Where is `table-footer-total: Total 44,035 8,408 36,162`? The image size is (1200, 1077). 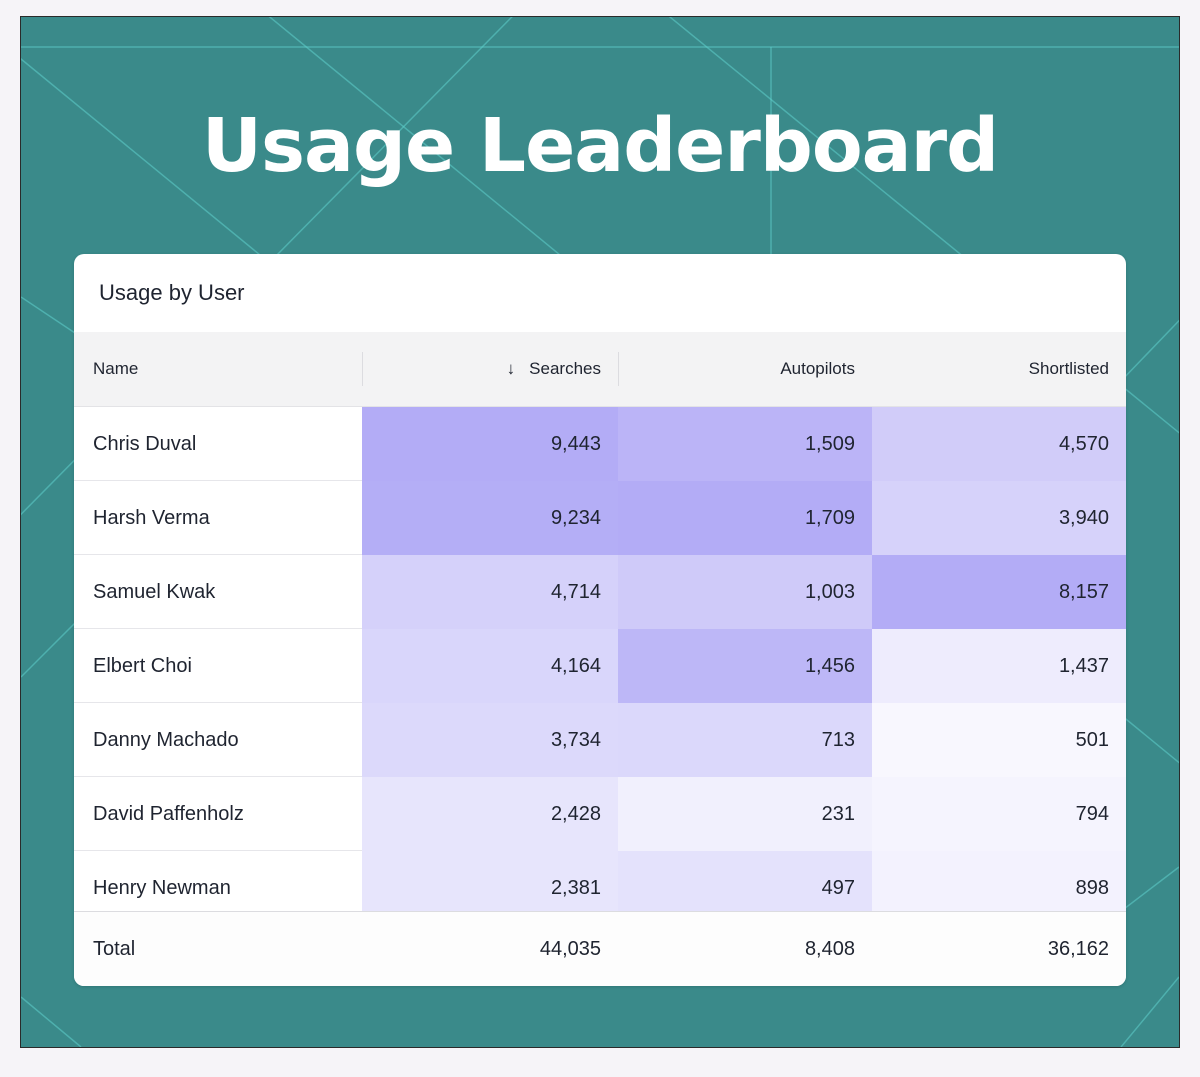 table-footer-total: Total 44,035 8,408 36,162 is located at coordinates (600, 948).